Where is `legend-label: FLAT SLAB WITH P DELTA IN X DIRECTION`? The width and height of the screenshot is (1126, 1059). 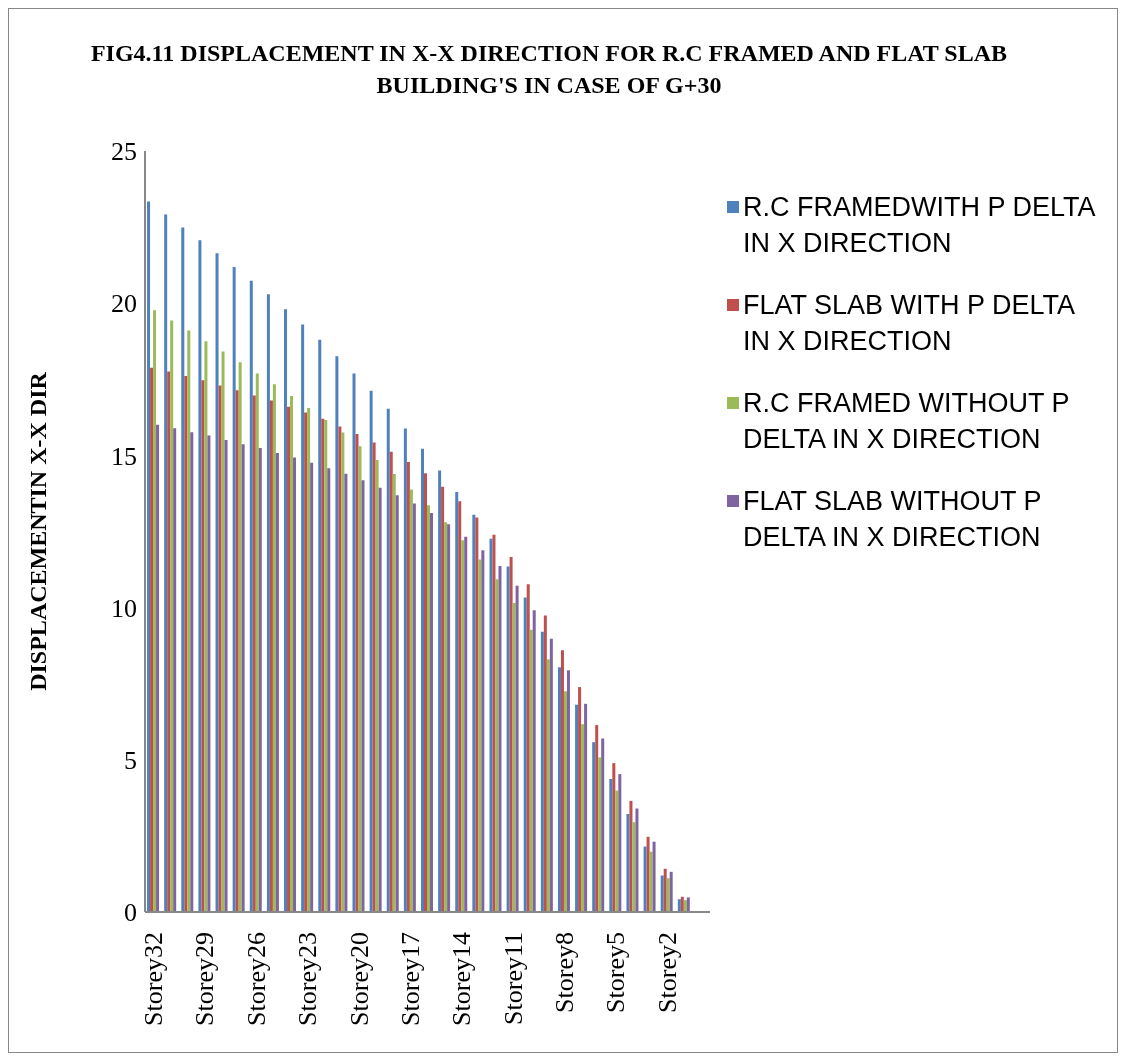
legend-label: FLAT SLAB WITH P DELTA IN X DIRECTION is located at coordinates (909, 323).